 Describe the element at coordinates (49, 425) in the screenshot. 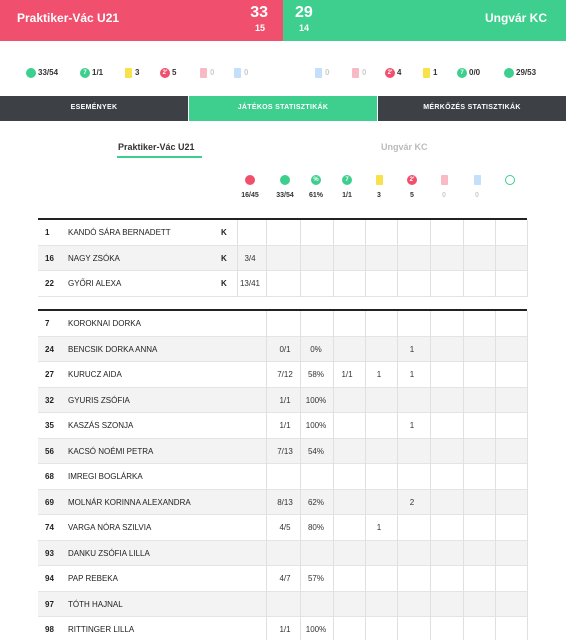

I see `player-number: 35` at that location.